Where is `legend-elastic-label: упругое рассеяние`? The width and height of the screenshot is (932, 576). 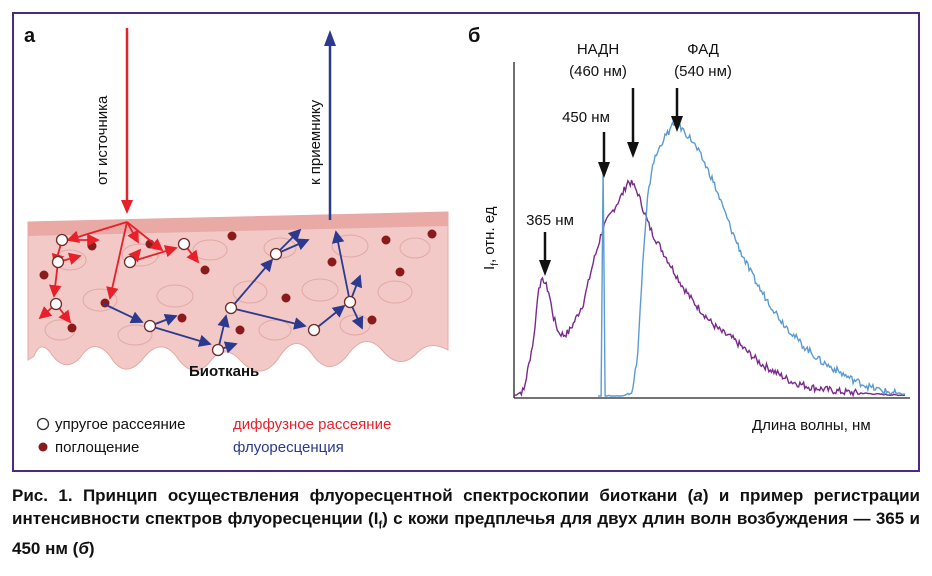
legend-elastic-label: упругое рассеяние is located at coordinates (120, 424).